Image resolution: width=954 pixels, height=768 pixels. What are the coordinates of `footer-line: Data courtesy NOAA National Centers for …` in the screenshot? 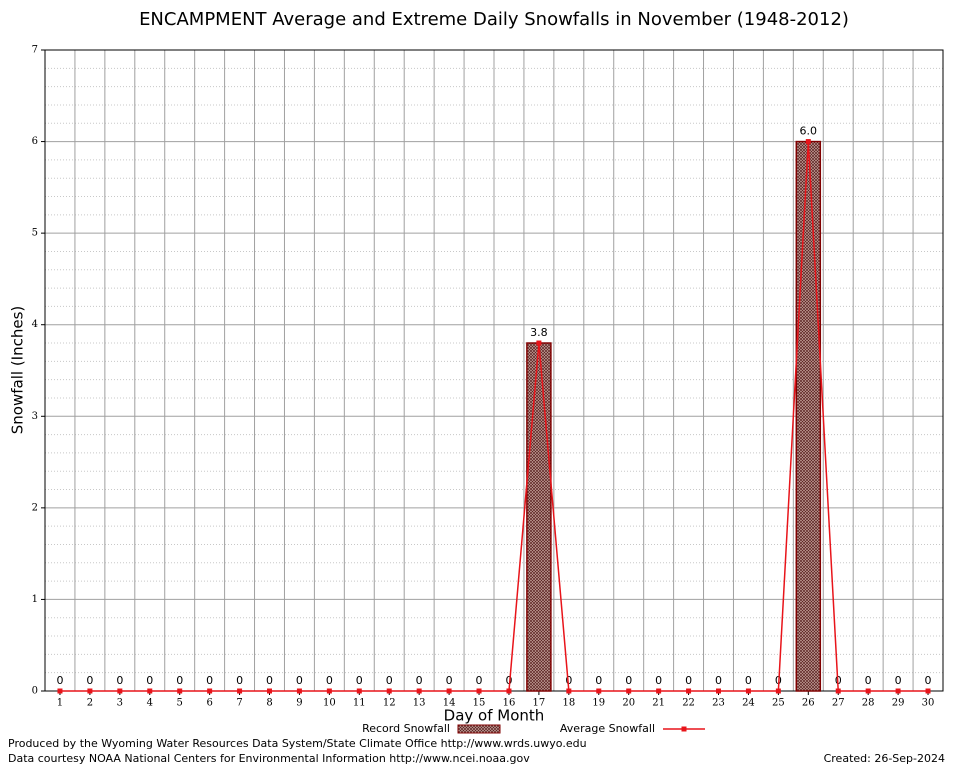 It's located at (269, 758).